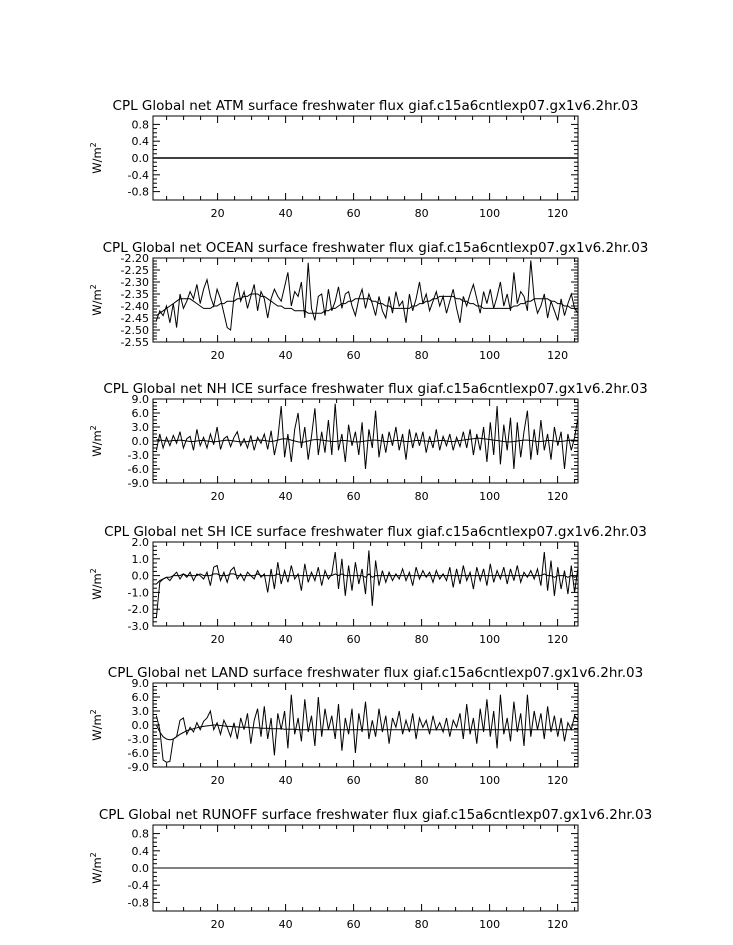  What do you see at coordinates (135, 318) in the screenshot?
I see `y-tick-label: -2.45` at bounding box center [135, 318].